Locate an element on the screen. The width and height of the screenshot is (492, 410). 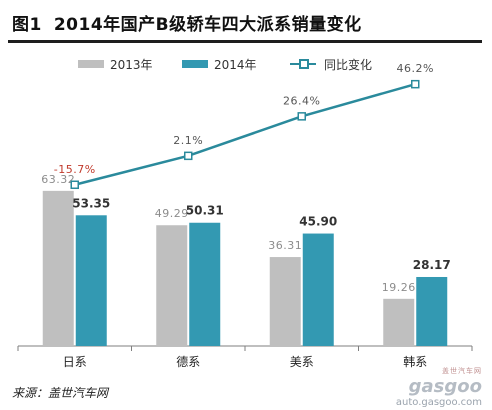
bar-label-2013: 36.31 is located at coordinates (285, 245).